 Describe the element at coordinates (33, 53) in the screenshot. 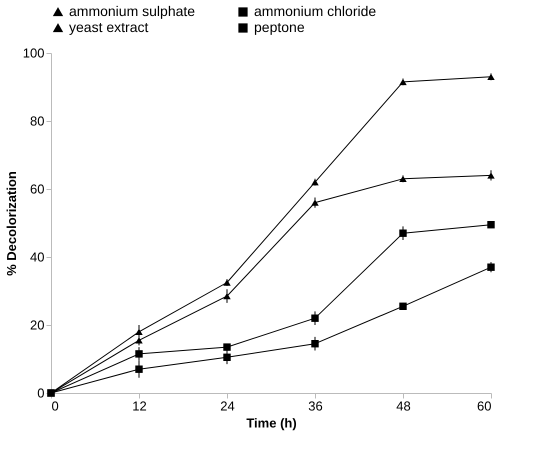

I see `y-tick-label: 100` at that location.